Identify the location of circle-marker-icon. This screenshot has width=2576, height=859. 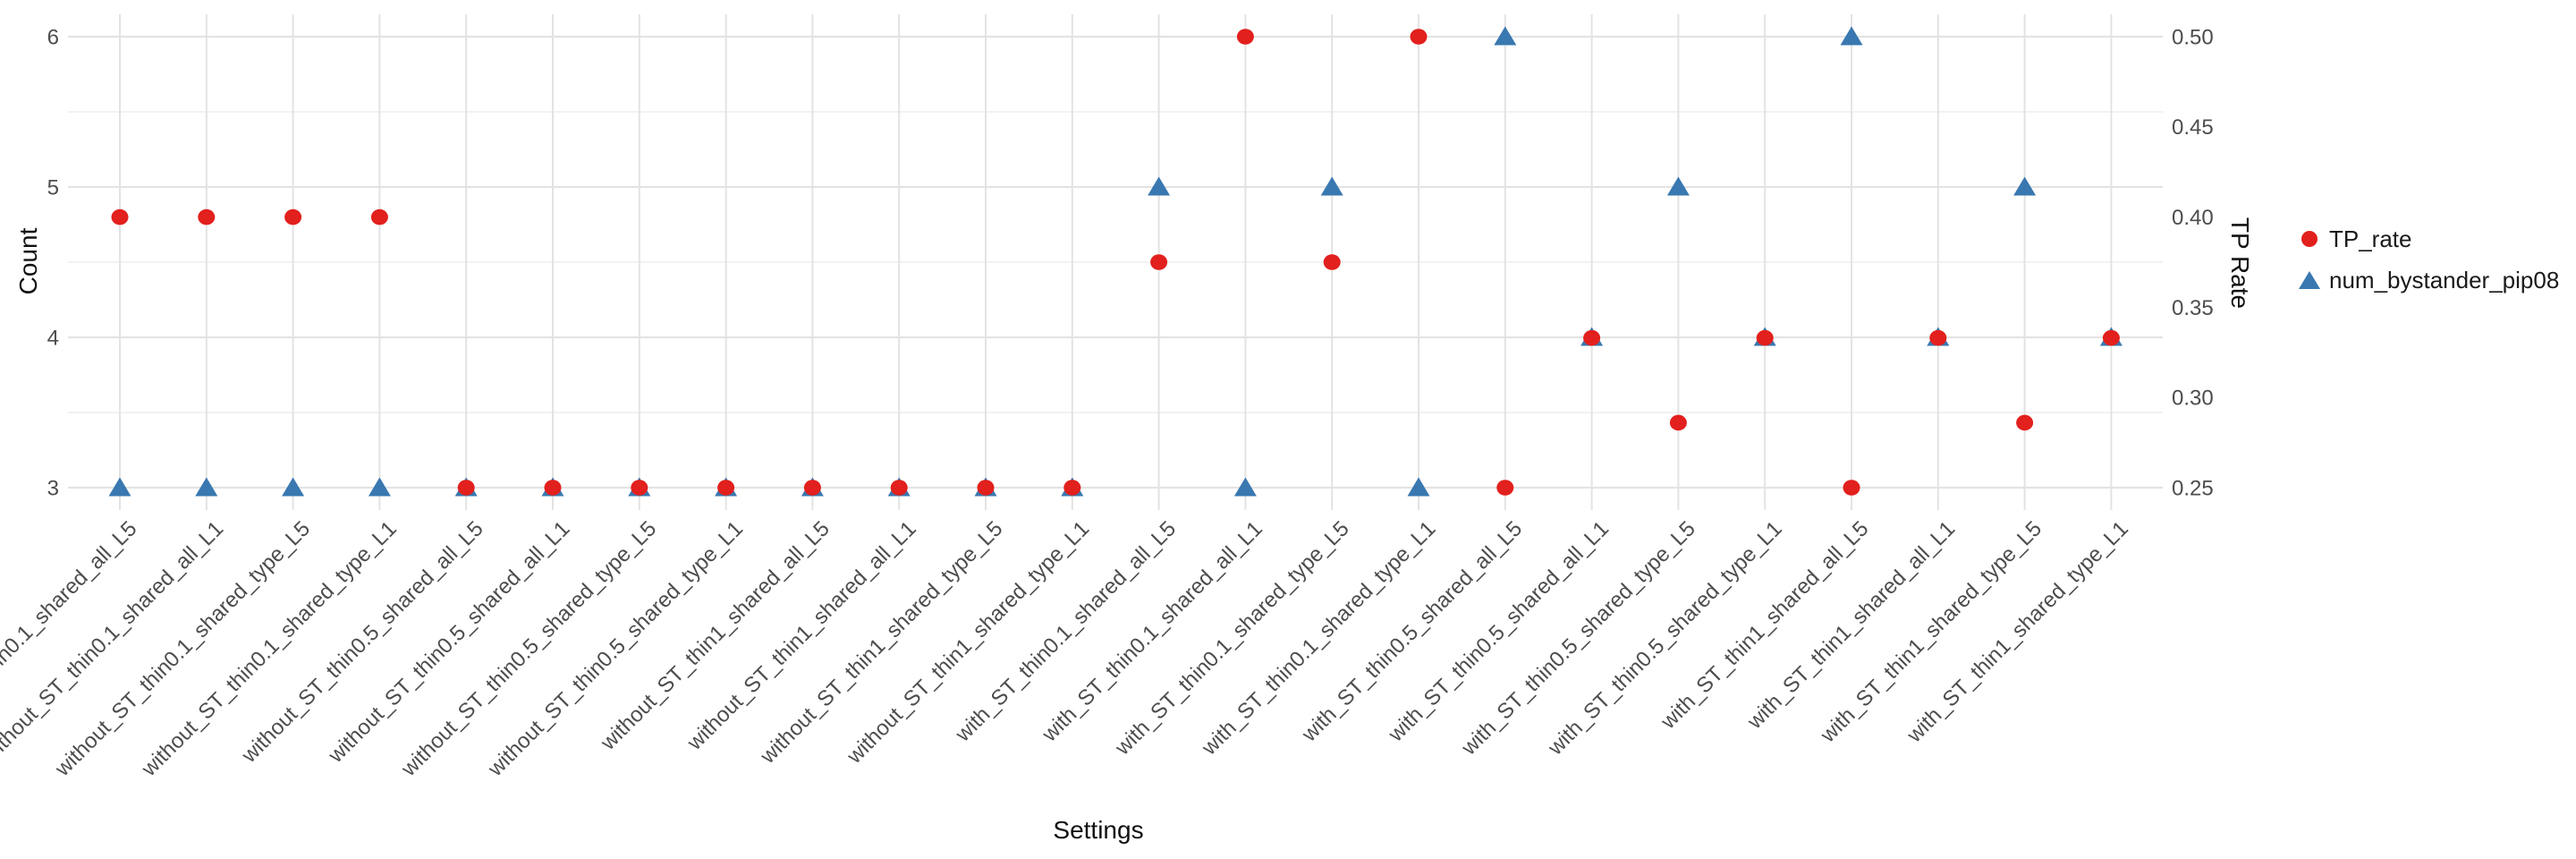
(2309, 239).